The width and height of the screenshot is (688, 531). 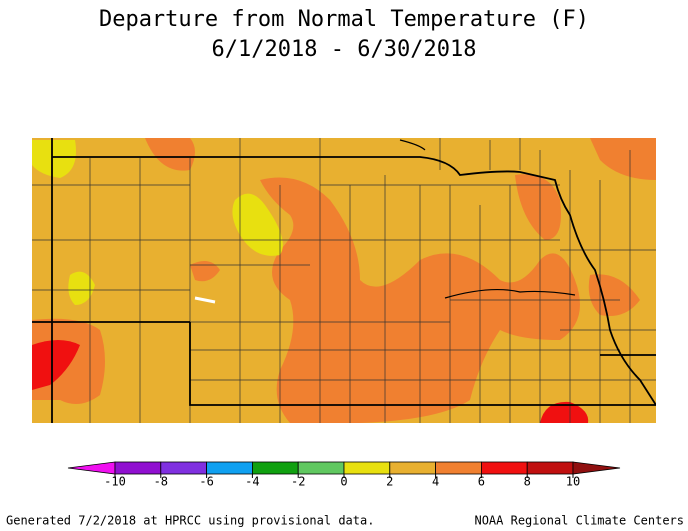 What do you see at coordinates (298, 482) in the screenshot?
I see `colorbar-tick-label: -2` at bounding box center [298, 482].